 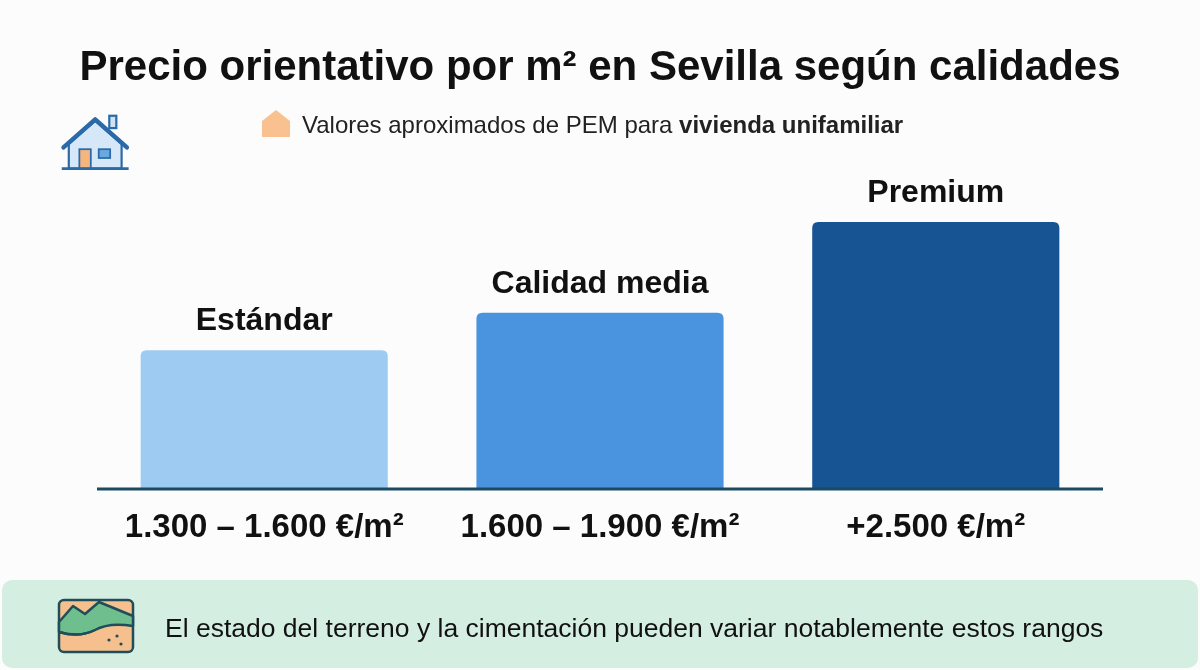 What do you see at coordinates (600, 281) in the screenshot?
I see `x-tick-label: Calidad media` at bounding box center [600, 281].